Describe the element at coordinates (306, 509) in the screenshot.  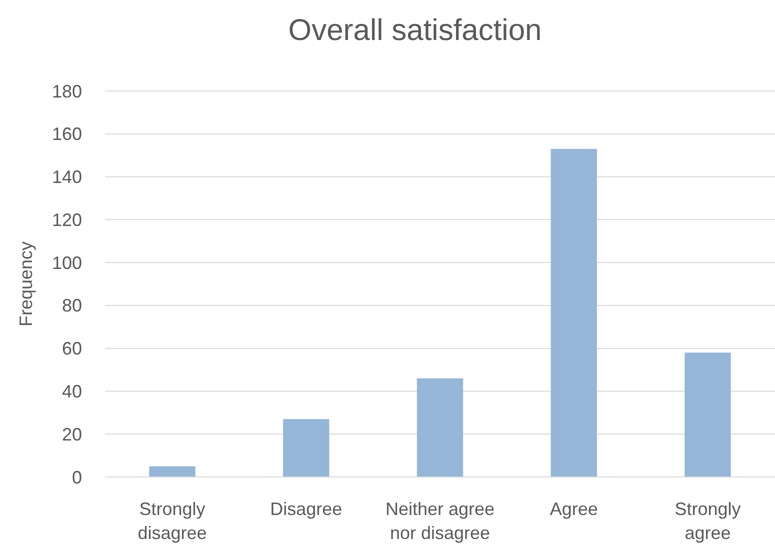
I see `x-tick-label: Disagree` at that location.